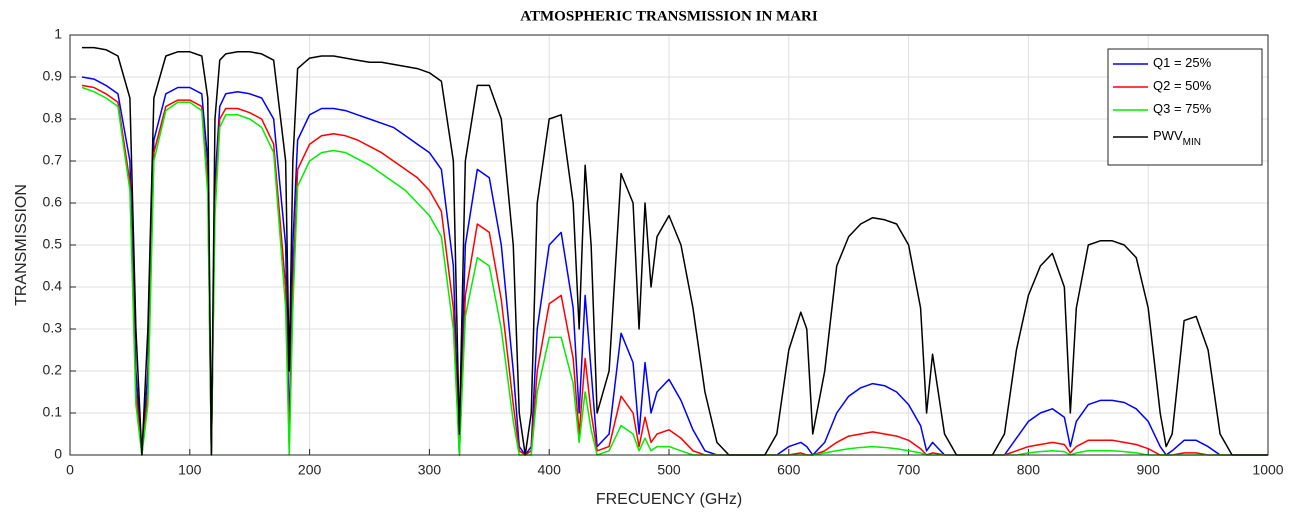  I want to click on x-axis-label: FRECUENCY (GHz), so click(669, 499).